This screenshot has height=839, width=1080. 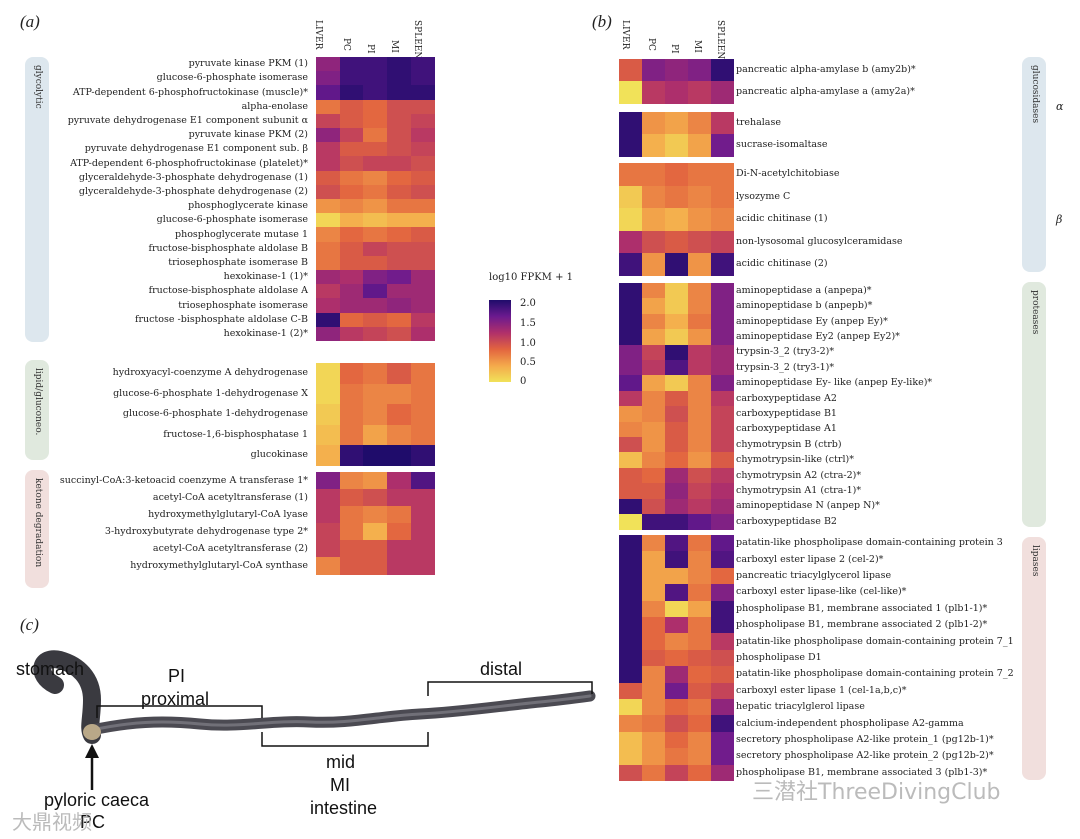 I want to click on row-label: phospholipase D1, so click(x=779, y=657).